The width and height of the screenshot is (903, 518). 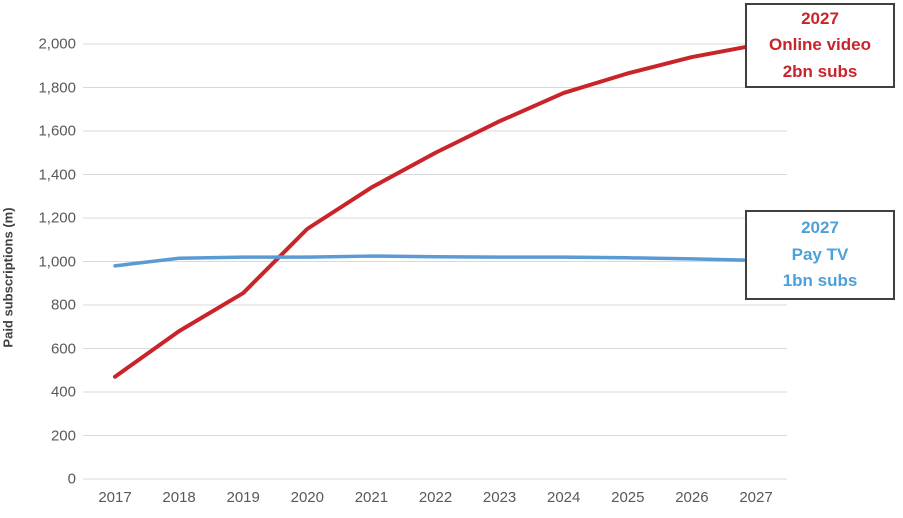 I want to click on y-tick-label: 2,000, so click(x=57, y=44).